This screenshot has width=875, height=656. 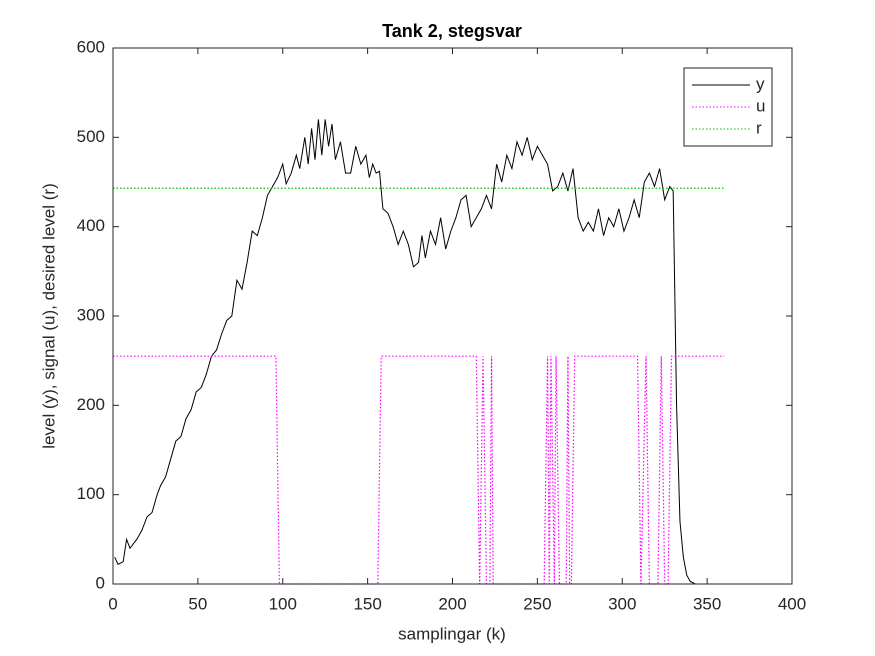 I want to click on x-tick-label: 400, so click(x=792, y=603).